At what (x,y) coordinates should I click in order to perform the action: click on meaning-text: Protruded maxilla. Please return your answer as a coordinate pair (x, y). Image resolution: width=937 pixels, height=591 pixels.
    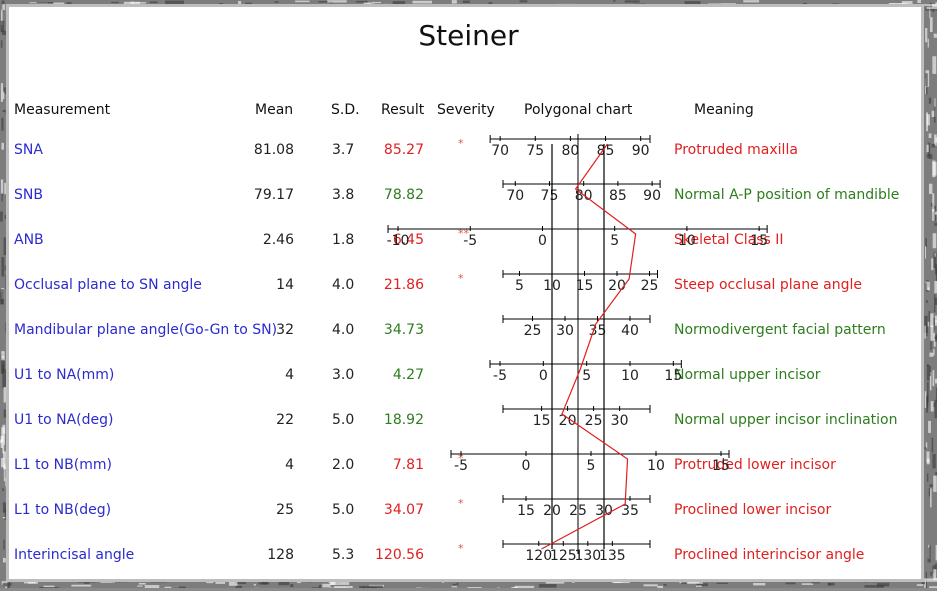
    Looking at the image, I should click on (736, 150).